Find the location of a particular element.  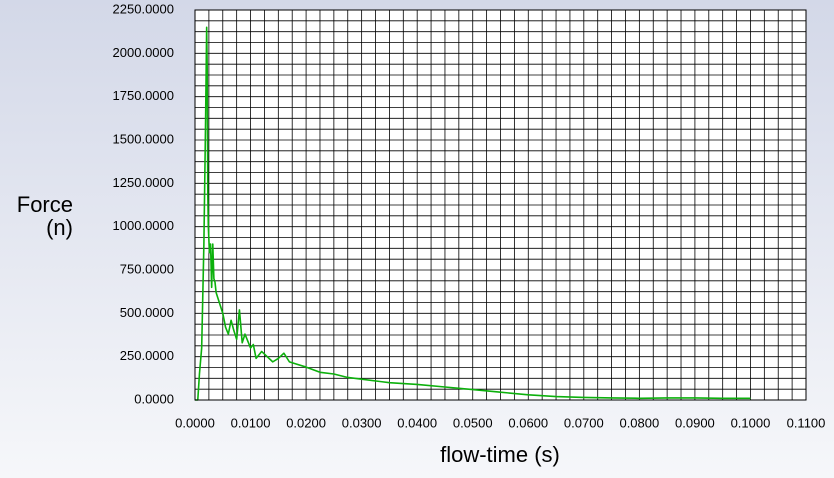

x-tick-label: 0.0900 is located at coordinates (695, 422).